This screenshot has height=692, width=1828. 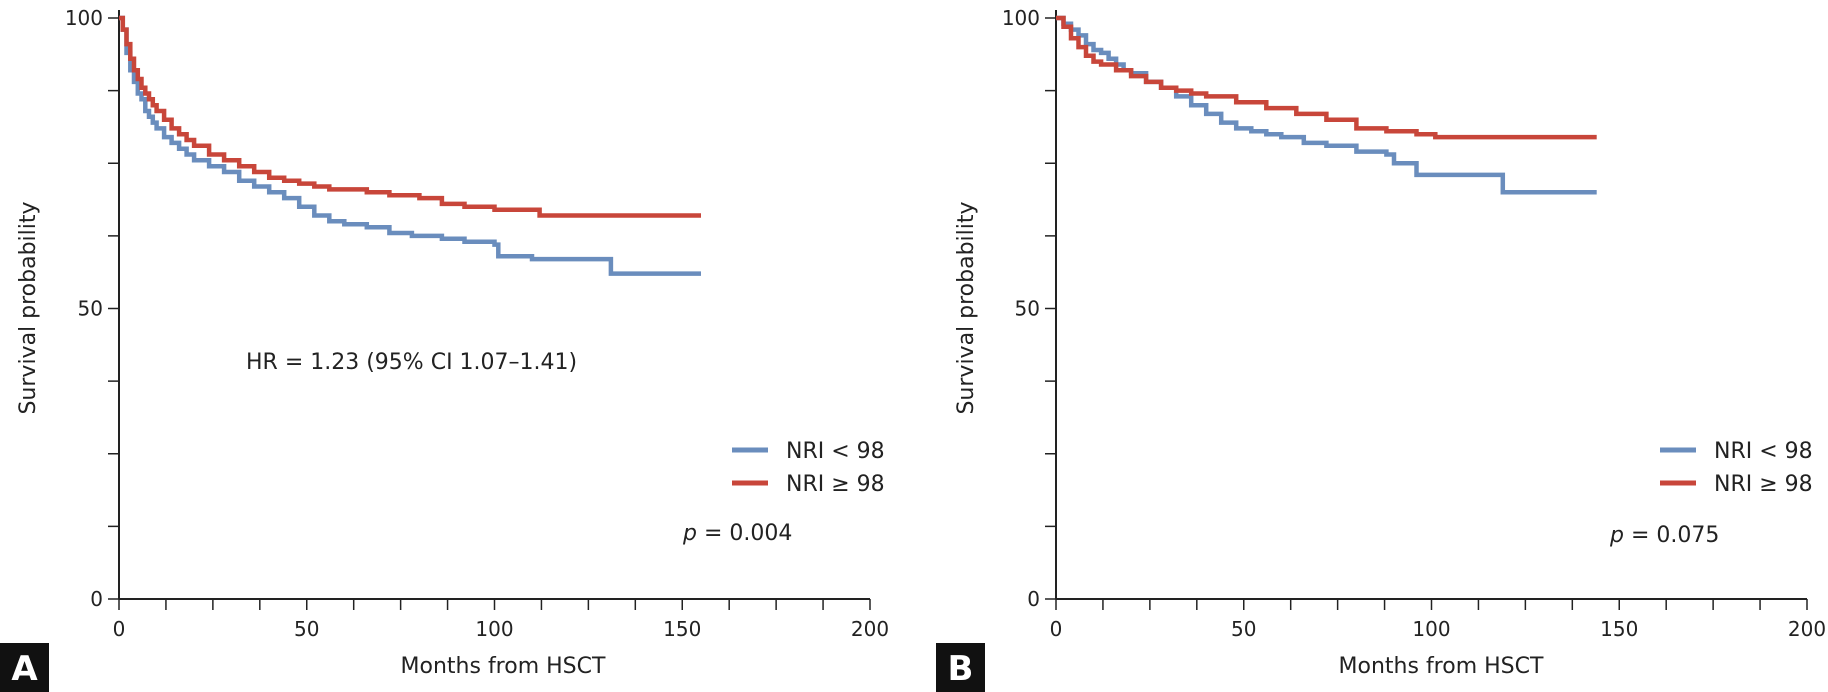 What do you see at coordinates (410, 116) in the screenshot?
I see `curve-nri-ge-98-a` at bounding box center [410, 116].